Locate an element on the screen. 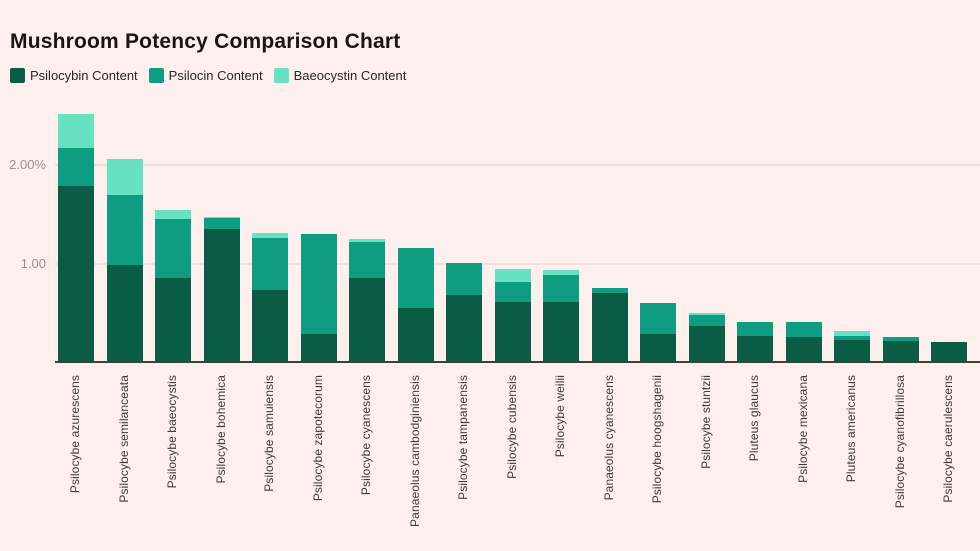  bar-psilocybe-cyanescens is located at coordinates (367, 300).